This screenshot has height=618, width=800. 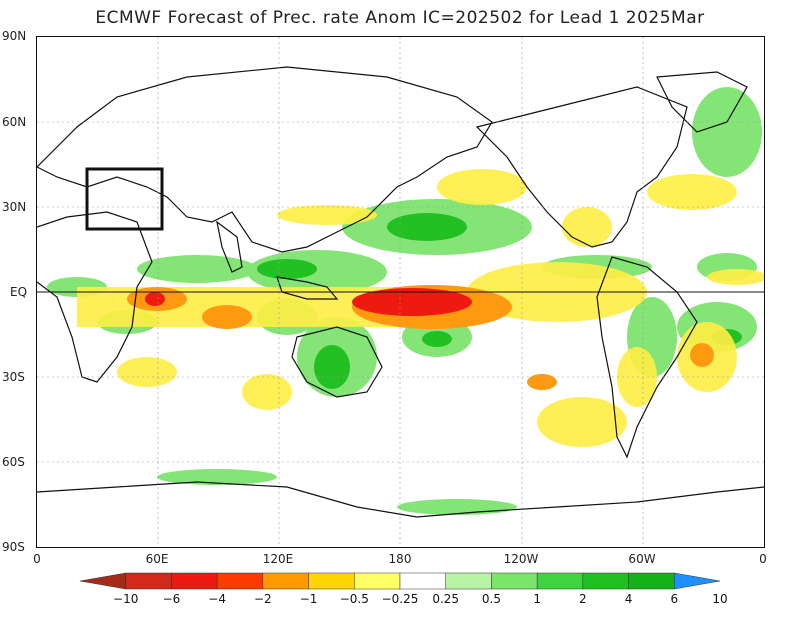 I want to click on colorbar-tick-label: 0.25, so click(x=446, y=599).